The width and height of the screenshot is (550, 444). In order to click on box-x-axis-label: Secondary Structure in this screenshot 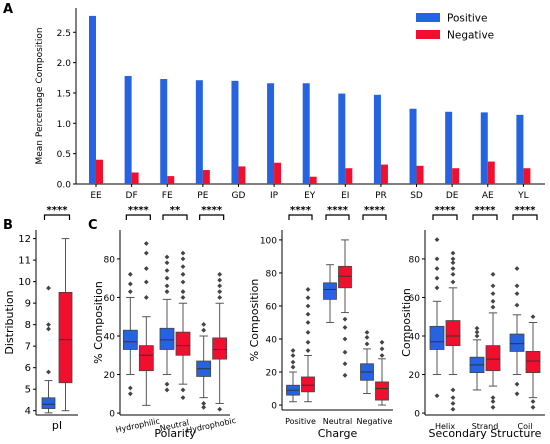, I will do `click(485, 433)`.